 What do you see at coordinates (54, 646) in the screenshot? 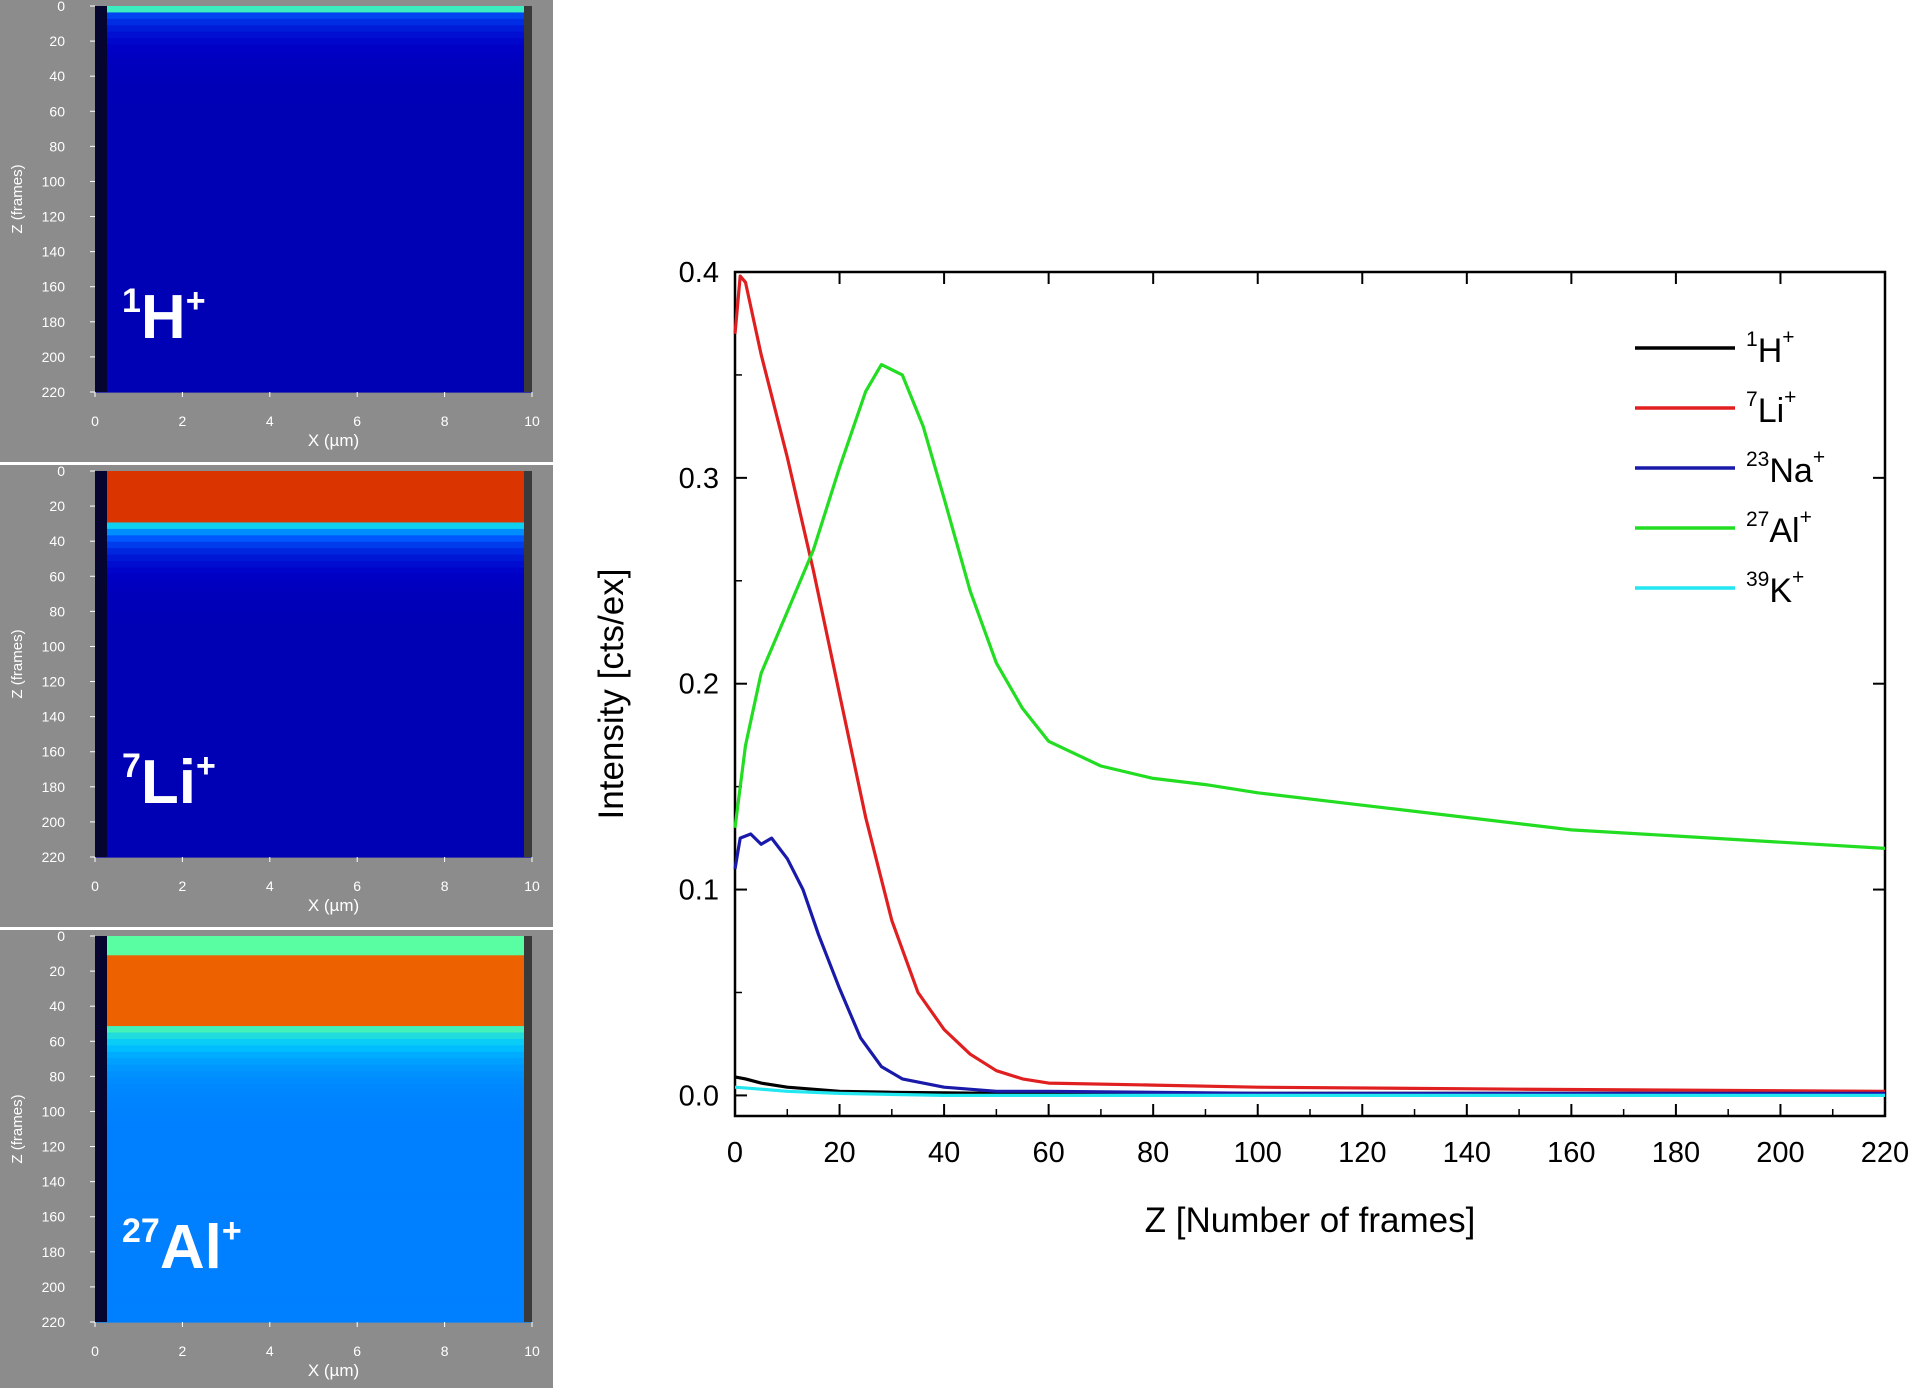
I see `y-tick-label: 100` at bounding box center [54, 646].